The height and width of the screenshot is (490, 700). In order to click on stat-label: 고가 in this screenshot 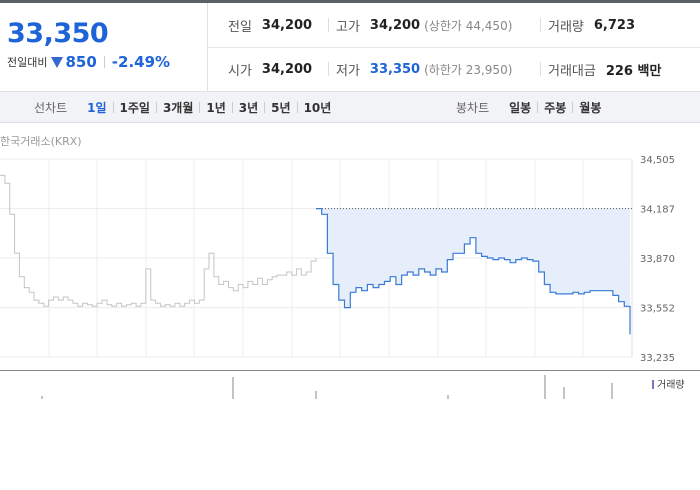, I will do `click(348, 27)`.